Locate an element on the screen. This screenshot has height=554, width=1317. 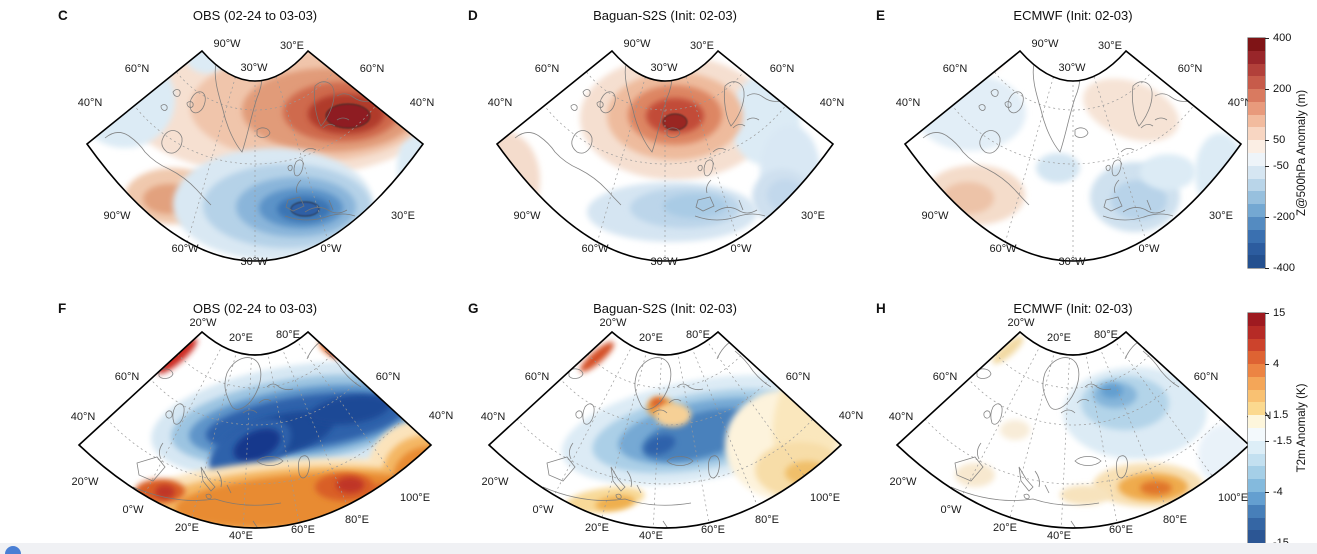
panel-title-g: Baguan-S2S (Init: 02-03) is located at coordinates (665, 308).